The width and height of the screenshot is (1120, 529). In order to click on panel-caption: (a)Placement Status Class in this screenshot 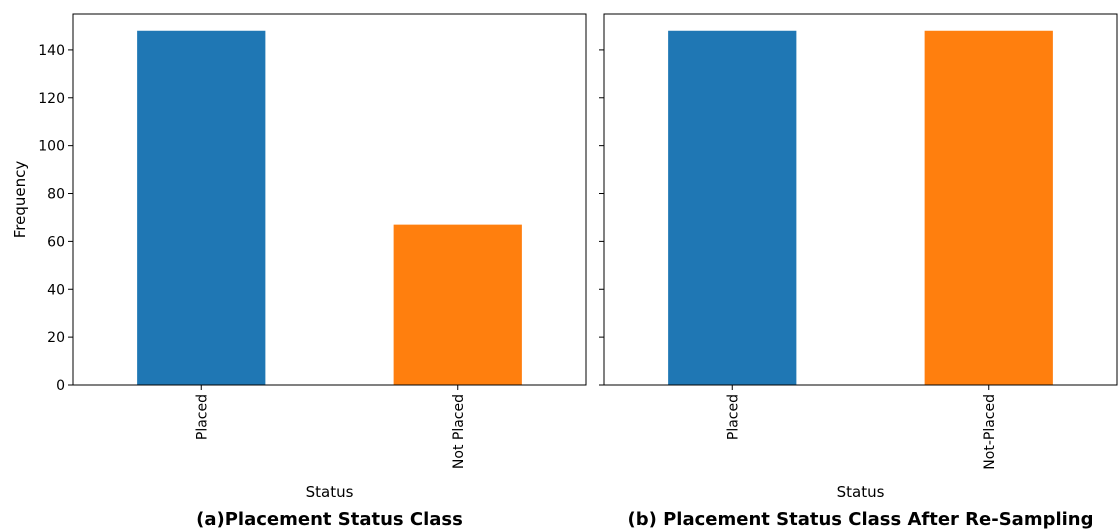, I will do `click(329, 519)`.